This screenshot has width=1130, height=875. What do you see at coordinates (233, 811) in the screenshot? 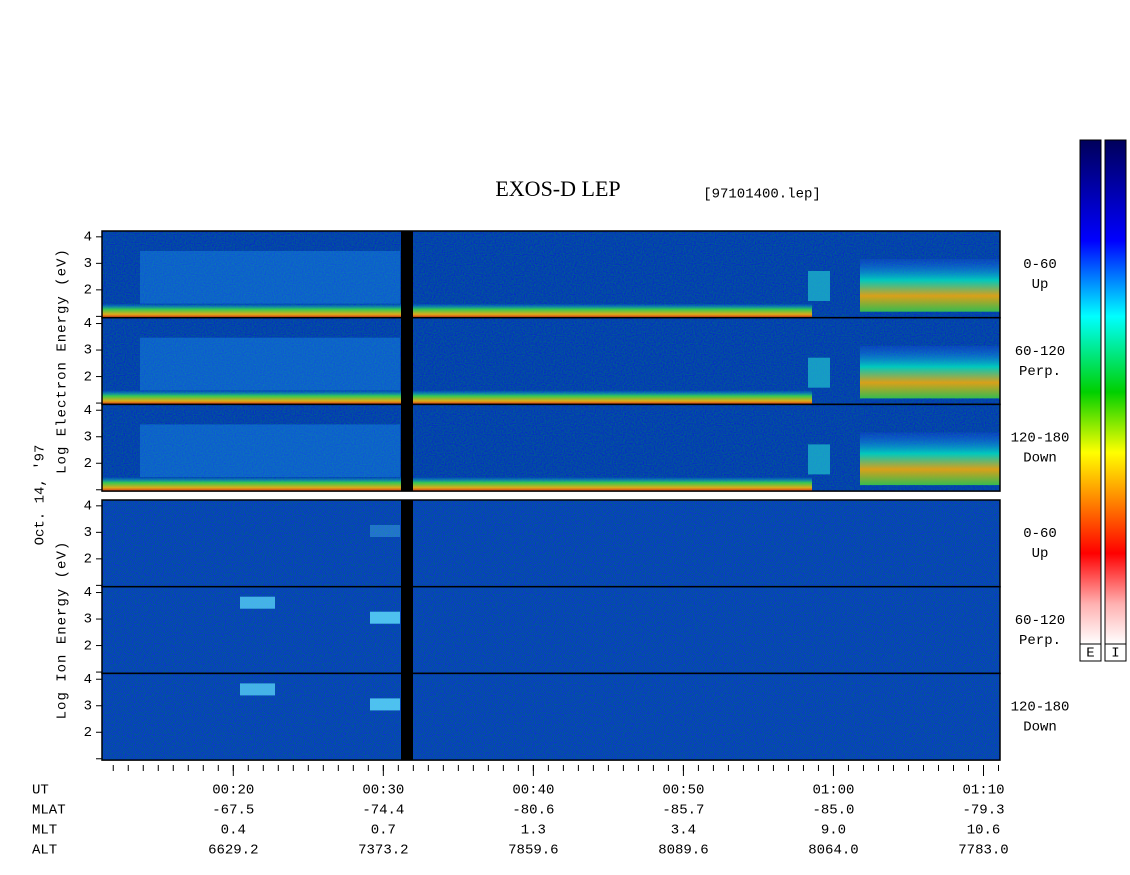
I see `ephemeris-value: -67.5` at bounding box center [233, 811].